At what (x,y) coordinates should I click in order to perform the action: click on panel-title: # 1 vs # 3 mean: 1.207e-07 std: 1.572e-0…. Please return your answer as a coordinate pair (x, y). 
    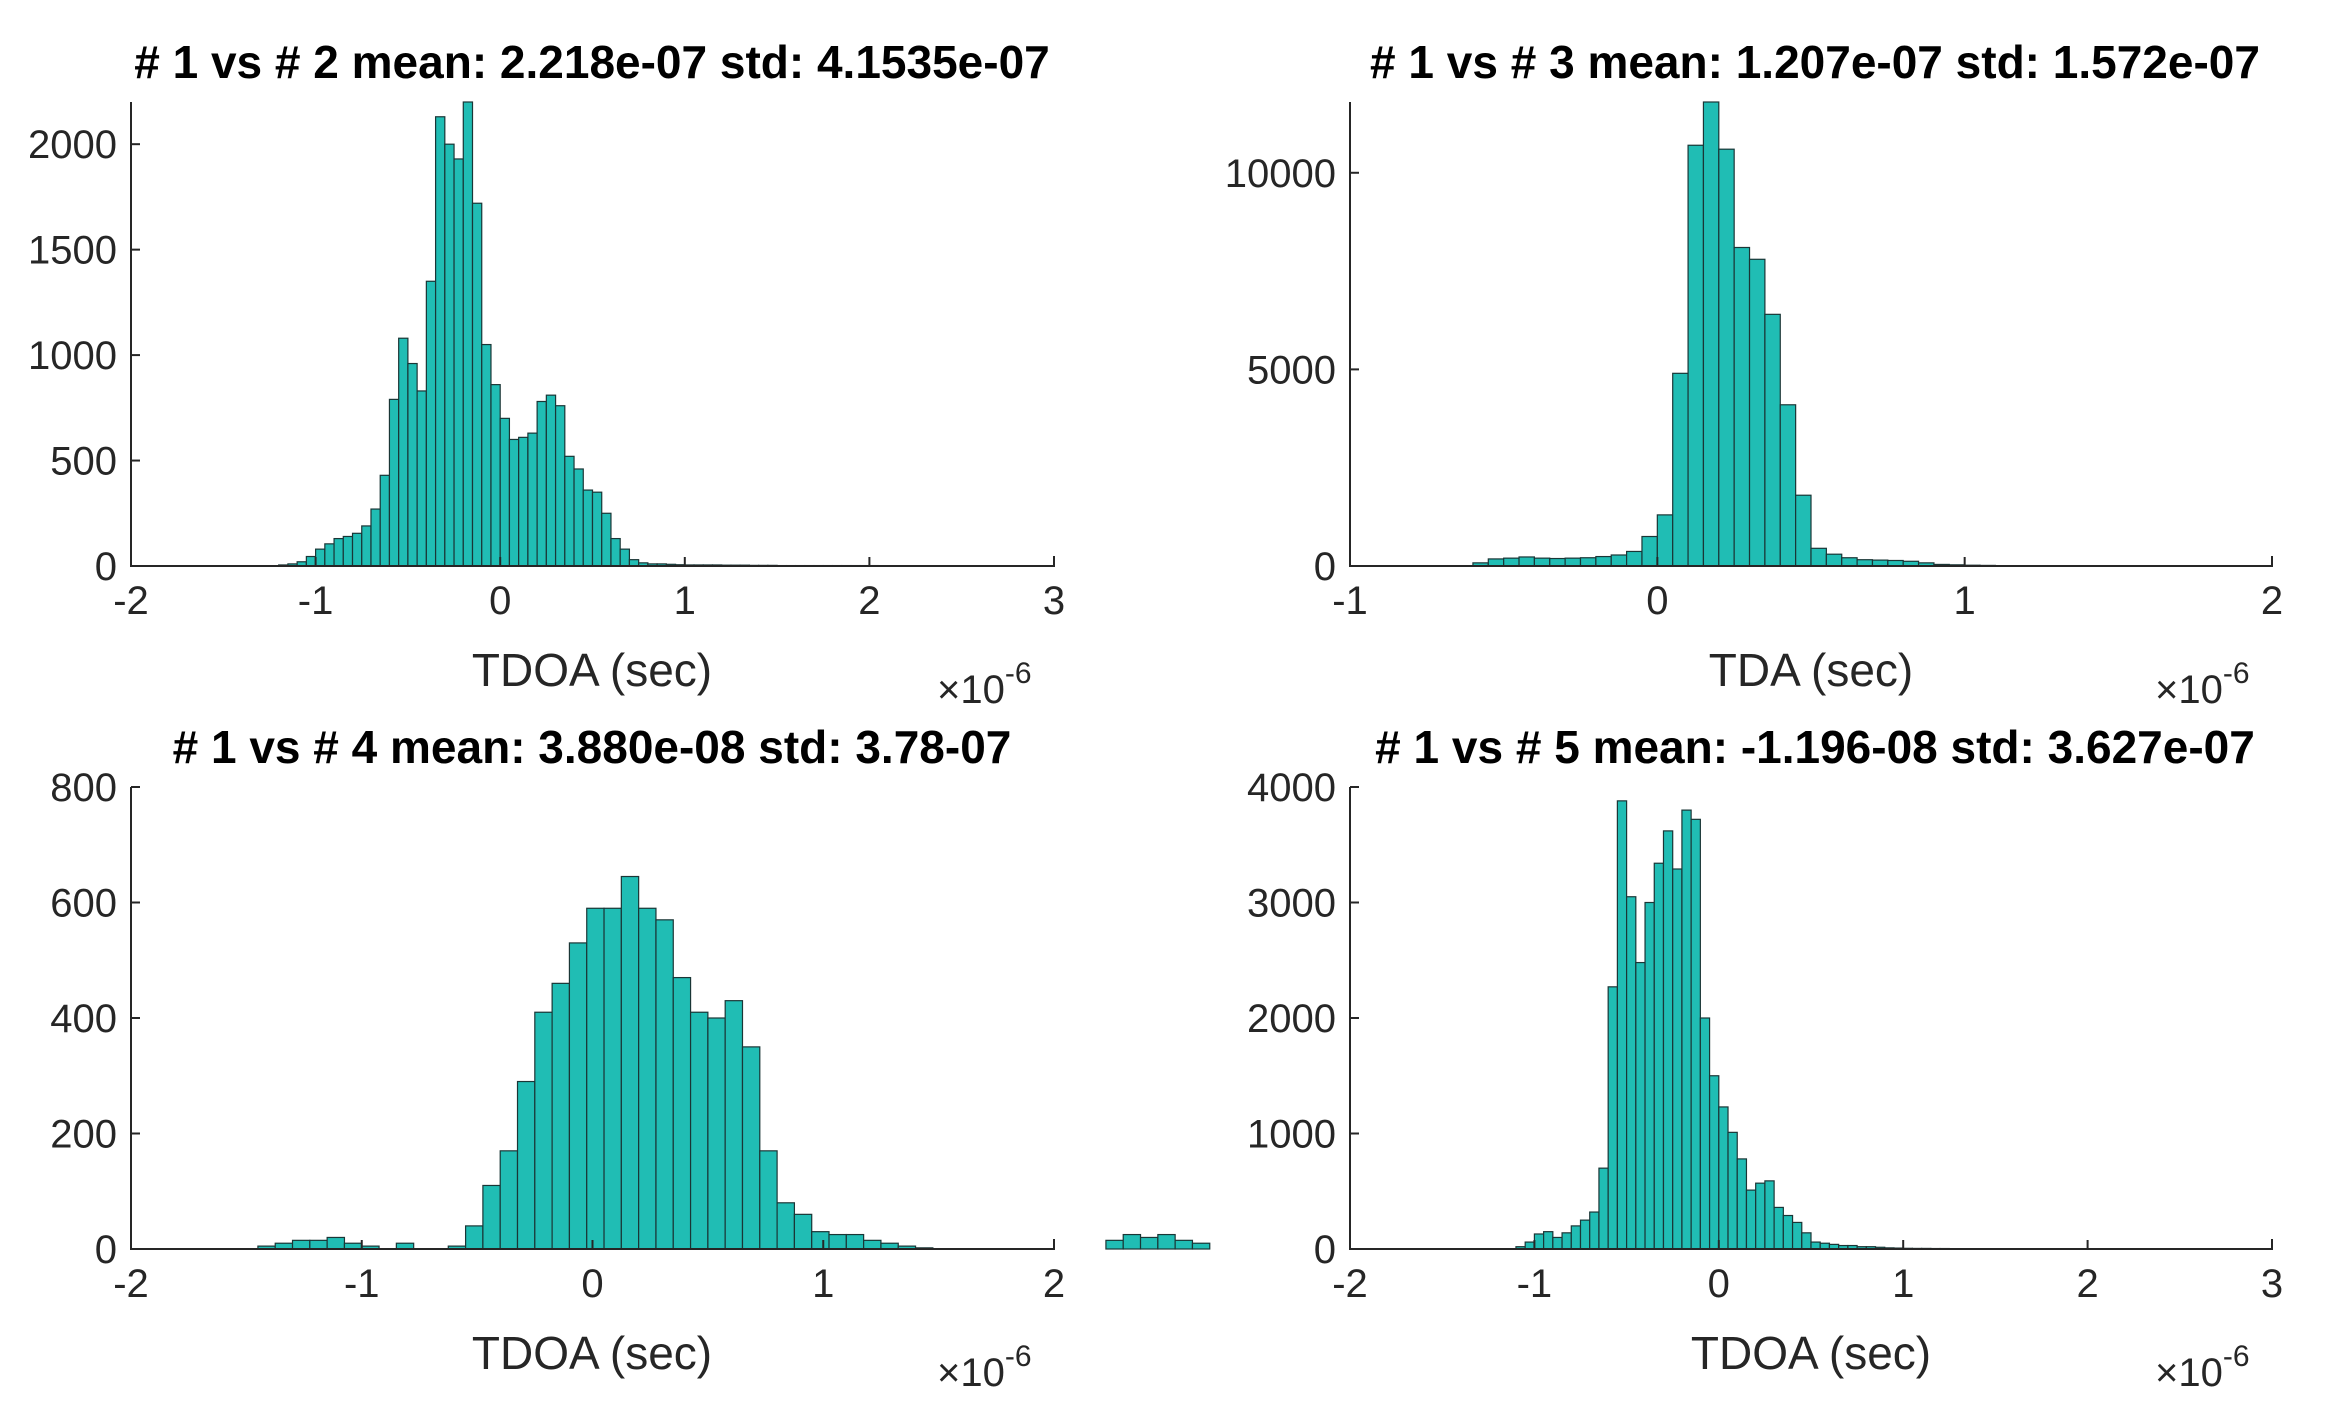
    Looking at the image, I should click on (1815, 62).